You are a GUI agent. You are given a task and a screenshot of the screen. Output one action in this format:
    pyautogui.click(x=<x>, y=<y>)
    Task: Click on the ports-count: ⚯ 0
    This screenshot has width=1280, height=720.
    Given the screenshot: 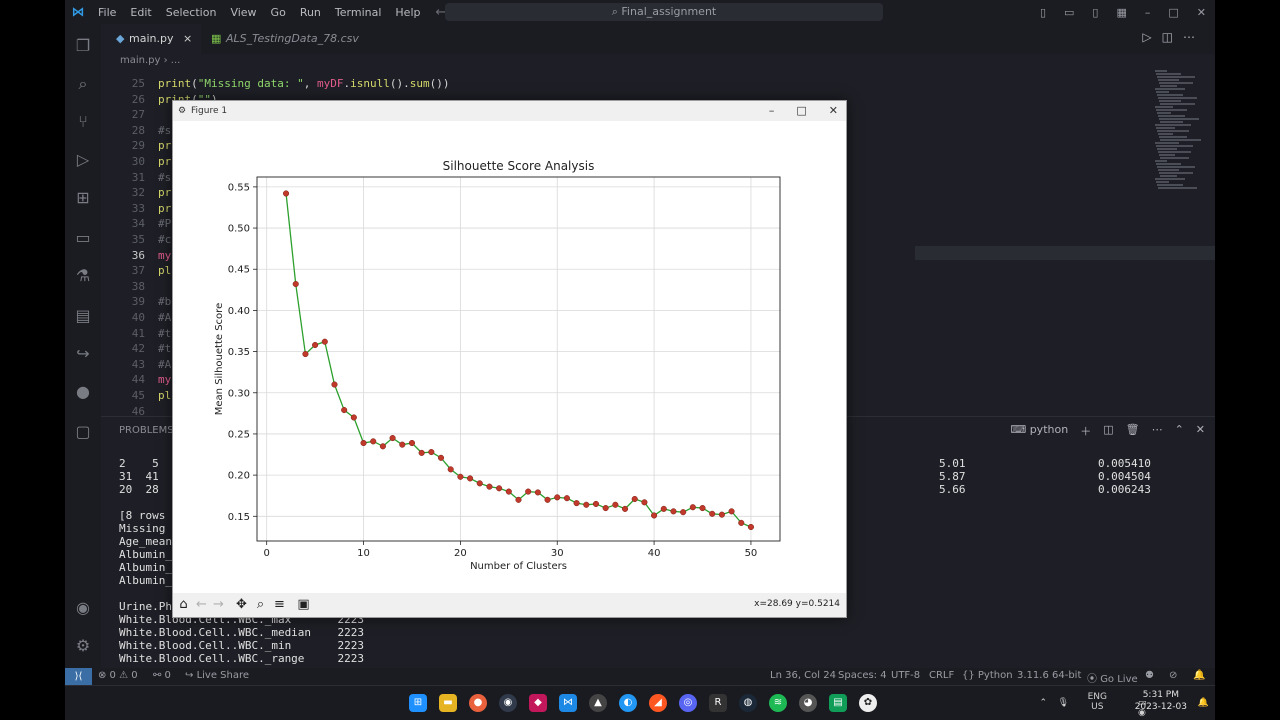 What is the action you would take?
    pyautogui.click(x=162, y=675)
    